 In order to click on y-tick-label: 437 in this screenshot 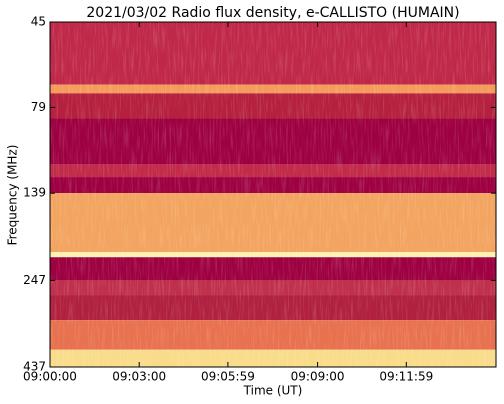, I will do `click(34, 367)`.